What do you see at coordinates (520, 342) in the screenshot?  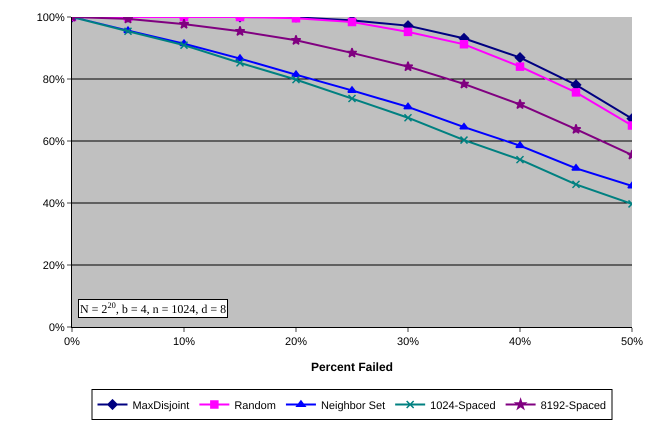 I see `x-tick-label: 40%` at bounding box center [520, 342].